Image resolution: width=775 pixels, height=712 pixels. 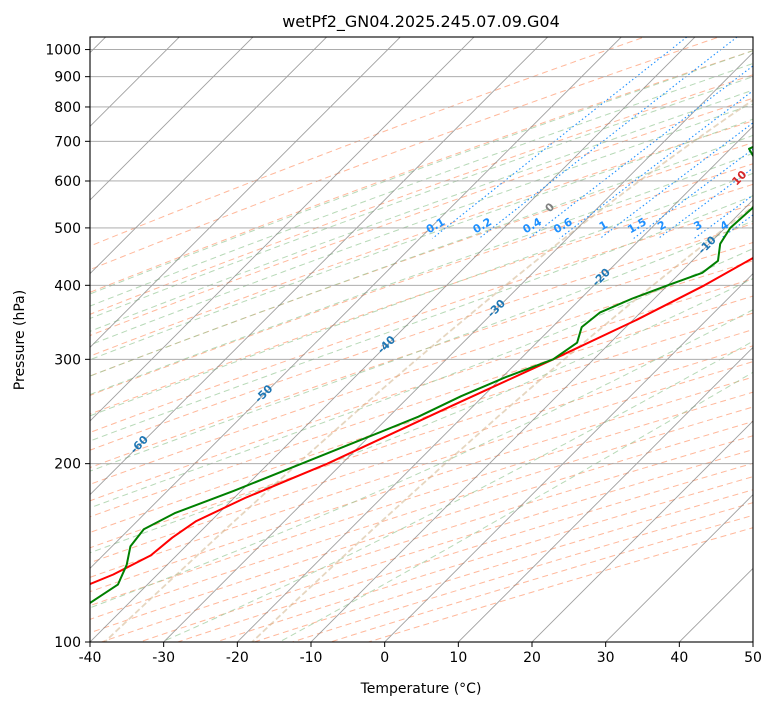 What do you see at coordinates (311, 658) in the screenshot?
I see `x-tick-label: -10` at bounding box center [311, 658].